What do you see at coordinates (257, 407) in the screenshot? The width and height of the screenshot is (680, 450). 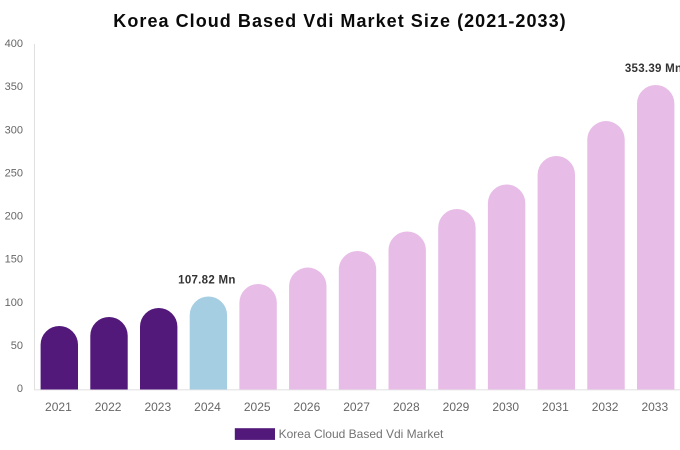 I see `svg-text: 2025` at bounding box center [257, 407].